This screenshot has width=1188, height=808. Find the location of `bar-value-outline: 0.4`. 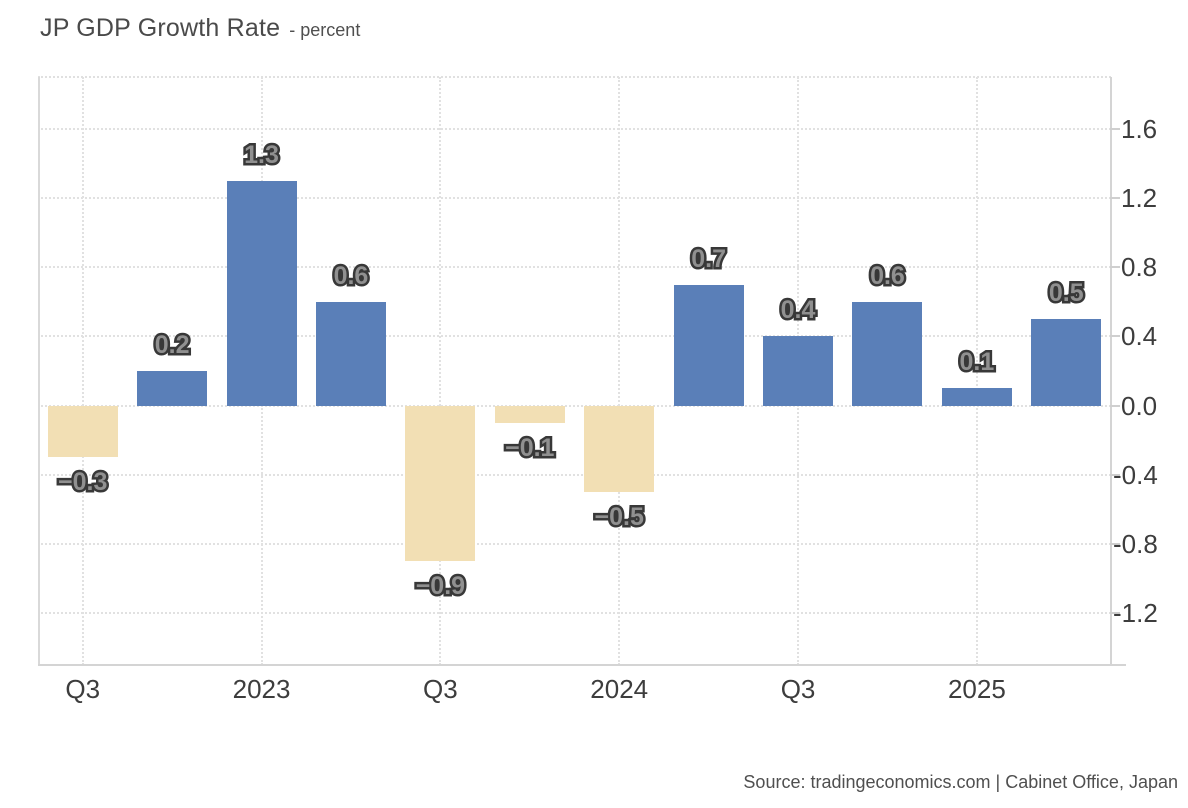

bar-value-outline: 0.4 is located at coordinates (798, 310).